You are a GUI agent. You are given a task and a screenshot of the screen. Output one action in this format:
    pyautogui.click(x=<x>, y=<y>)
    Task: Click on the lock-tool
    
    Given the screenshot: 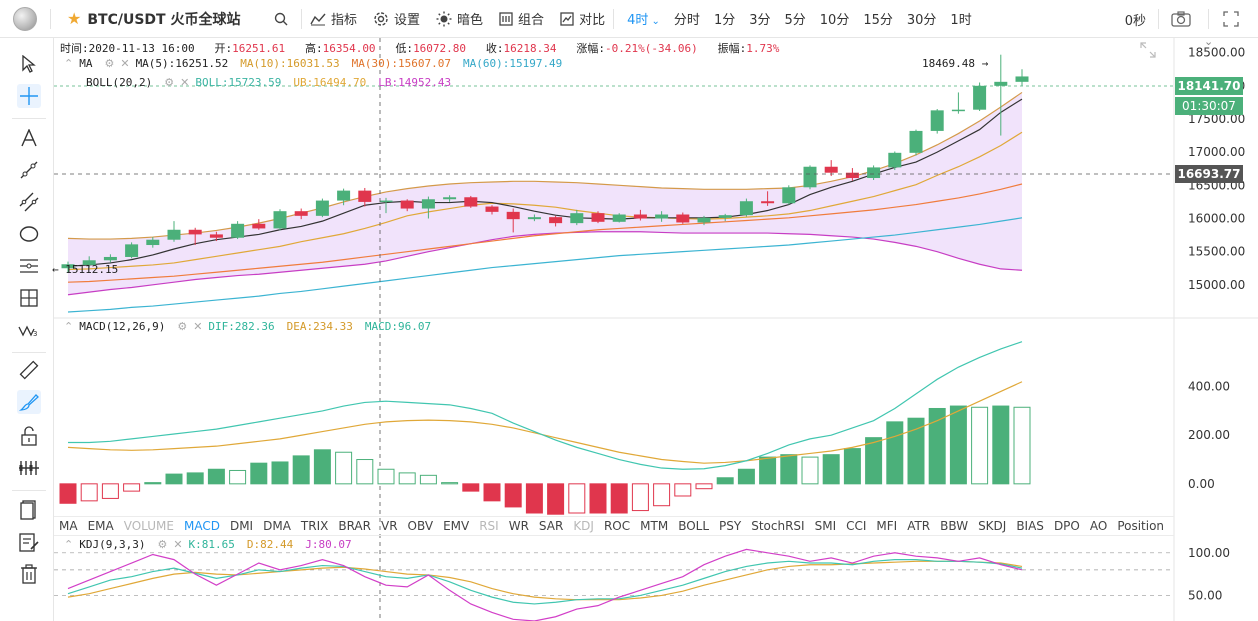 What is the action you would take?
    pyautogui.click(x=29, y=436)
    